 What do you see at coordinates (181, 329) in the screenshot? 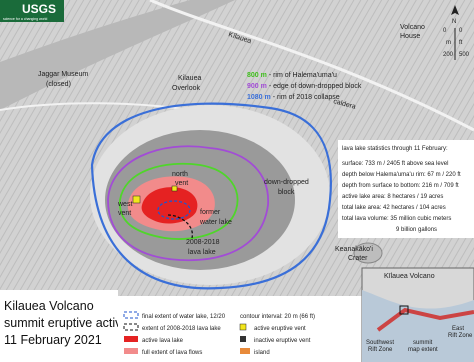
I see `legend-label: extent of 2008-2018 lava lake` at bounding box center [181, 329].